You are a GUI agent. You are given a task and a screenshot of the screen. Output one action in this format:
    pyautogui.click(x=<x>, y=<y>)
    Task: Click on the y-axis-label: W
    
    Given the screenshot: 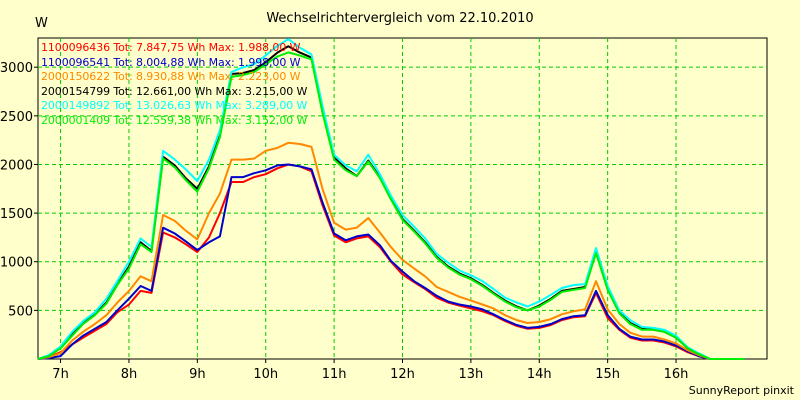 What is the action you would take?
    pyautogui.click(x=41, y=23)
    